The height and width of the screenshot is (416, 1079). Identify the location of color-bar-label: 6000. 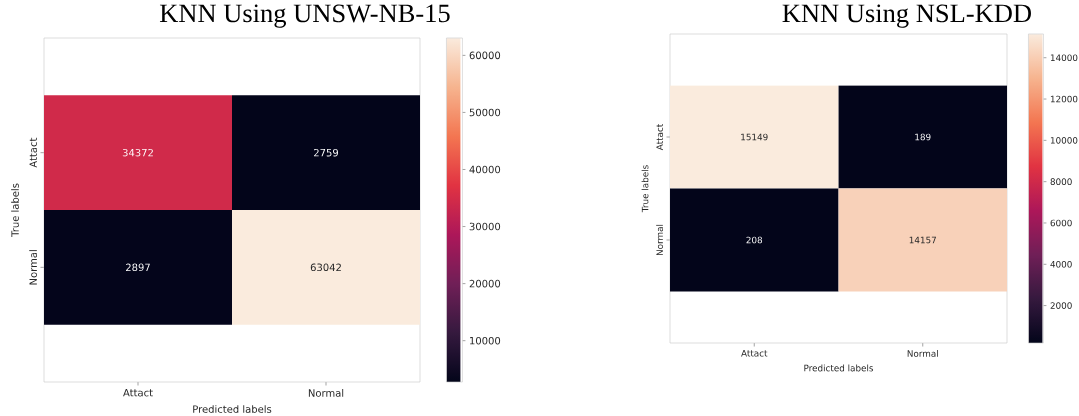
(1061, 223).